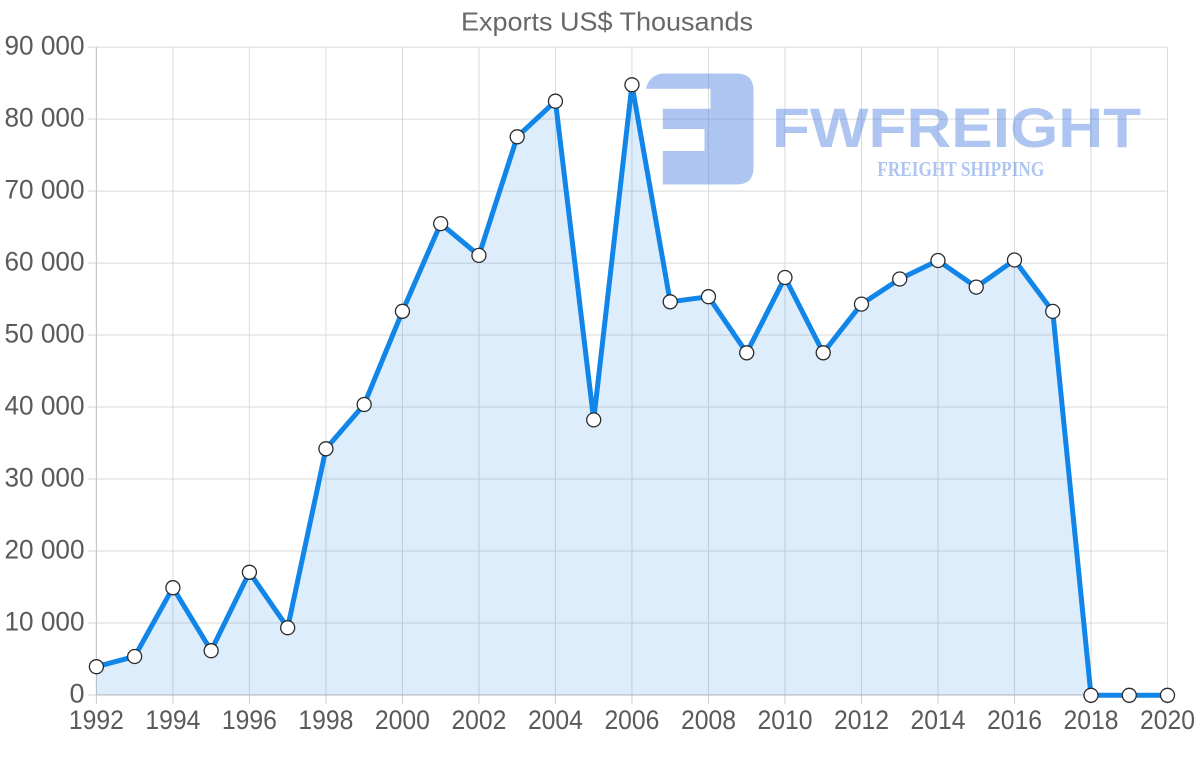 The height and width of the screenshot is (763, 1200). Describe the element at coordinates (861, 720) in the screenshot. I see `svg-text: 2012` at that location.